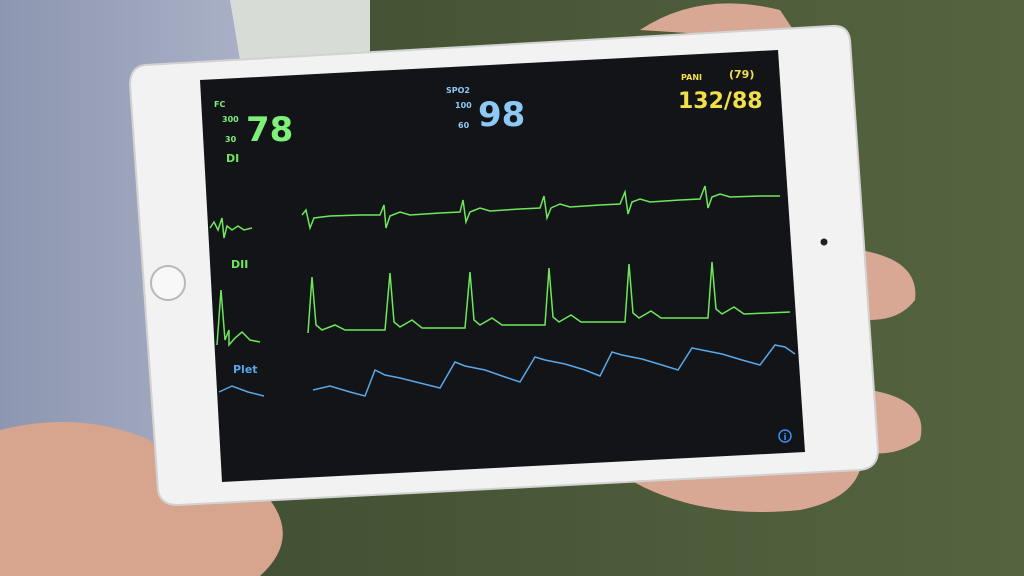 This screenshot has width=1024, height=576. Describe the element at coordinates (238, 318) in the screenshot. I see `dii-preview-waveform` at that location.